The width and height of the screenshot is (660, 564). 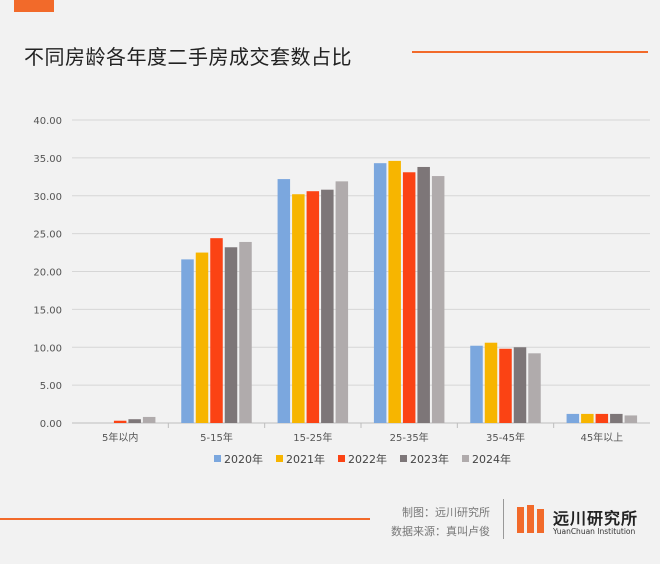 What do you see at coordinates (505, 437) in the screenshot?
I see `x-tick-label: 35-45年` at bounding box center [505, 437].